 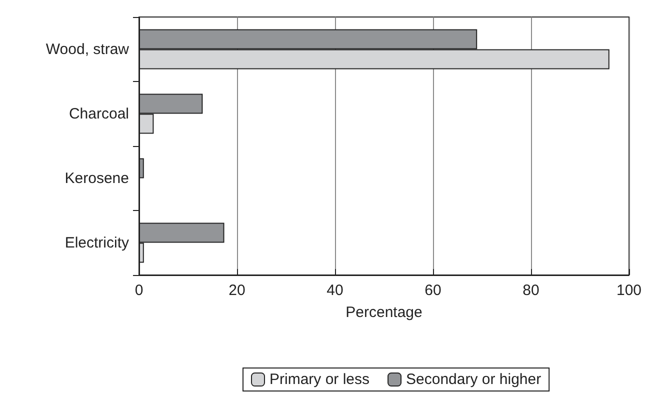 I want to click on legend-label: Secondary or higher, so click(x=474, y=379).